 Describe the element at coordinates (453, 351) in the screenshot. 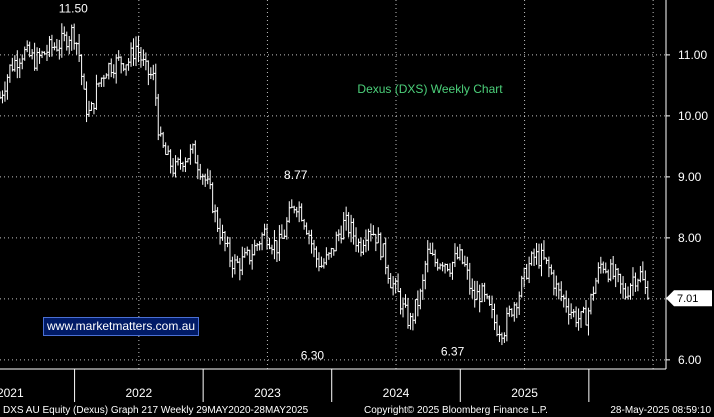

I see `price-annotation: 6.37` at that location.